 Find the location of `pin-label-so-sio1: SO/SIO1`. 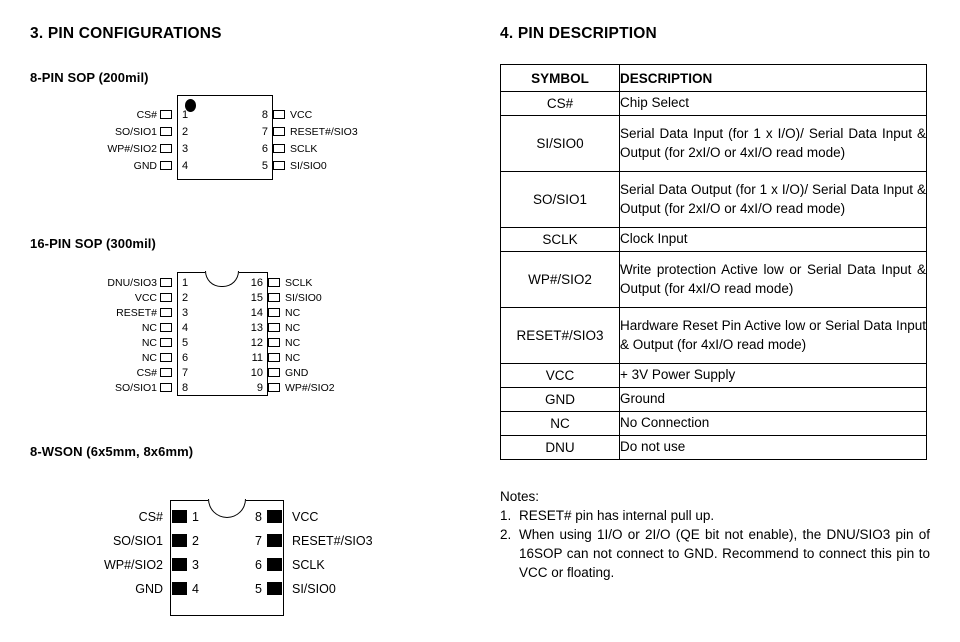

pin-label-so-sio1: SO/SIO1 is located at coordinates (135, 388).